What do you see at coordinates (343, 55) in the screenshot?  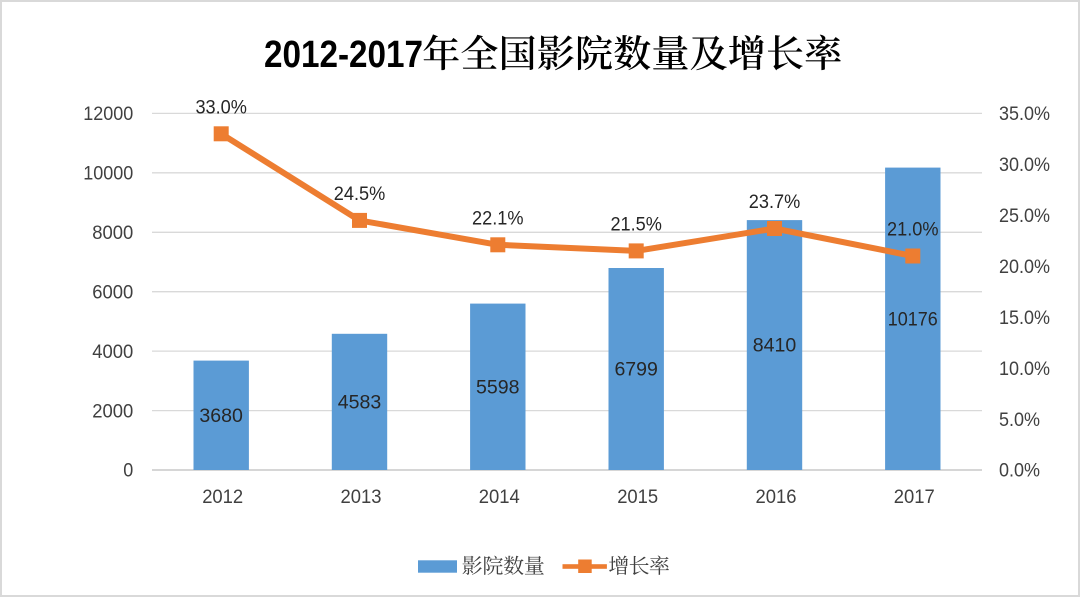 I see `svg-text: 2012-2017` at bounding box center [343, 55].